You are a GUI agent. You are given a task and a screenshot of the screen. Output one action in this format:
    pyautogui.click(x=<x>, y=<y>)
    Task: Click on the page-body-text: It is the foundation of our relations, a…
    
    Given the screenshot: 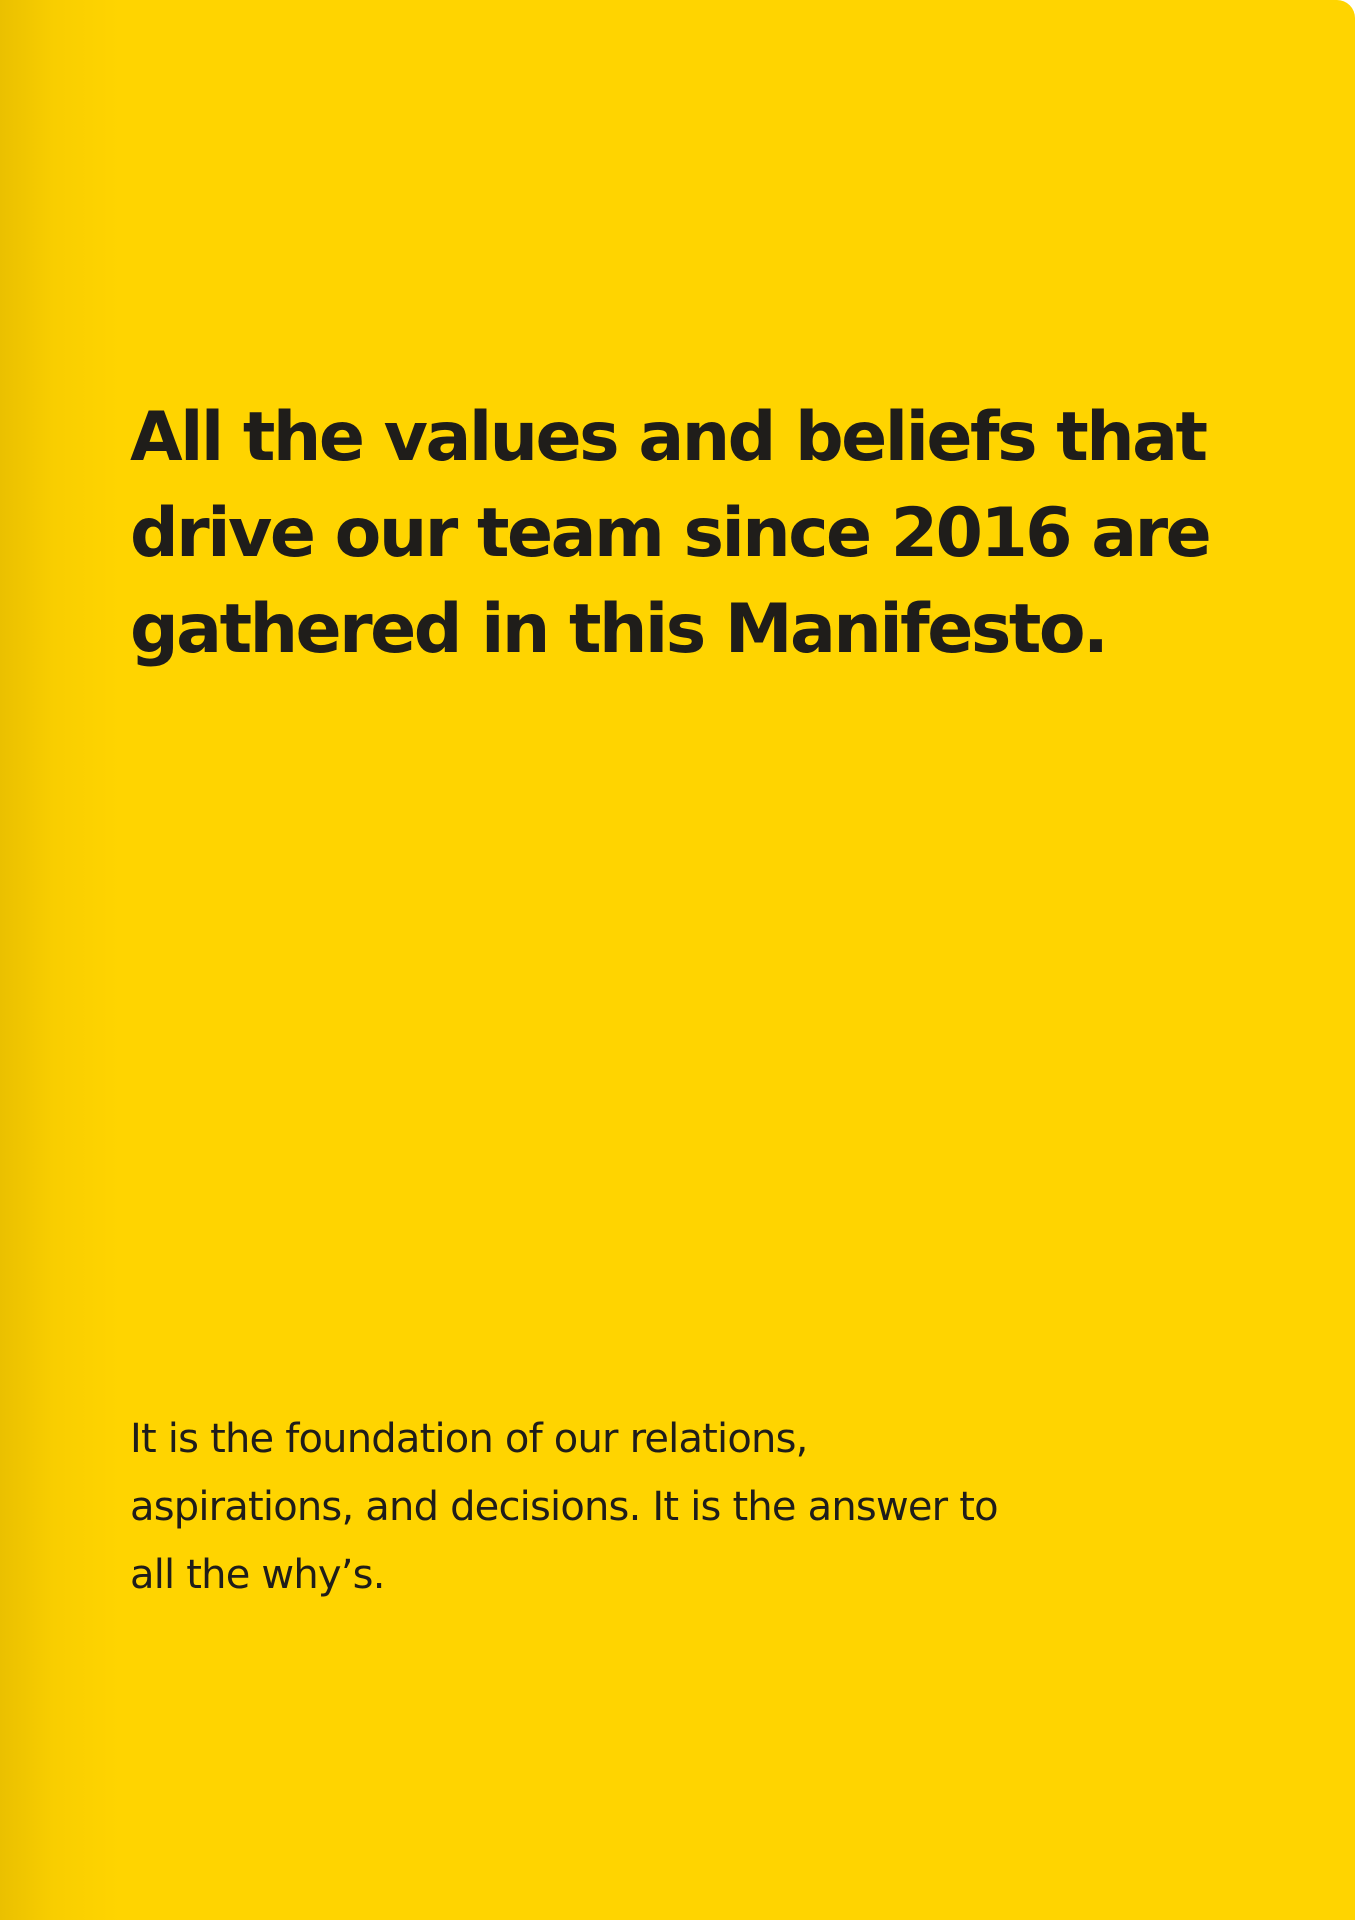 What is the action you would take?
    pyautogui.click(x=564, y=1507)
    